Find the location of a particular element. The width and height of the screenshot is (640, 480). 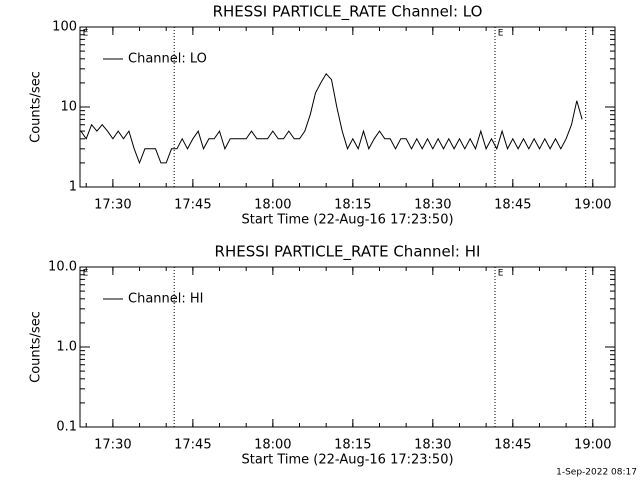

y-tick-label: 1.0 is located at coordinates (66, 347).